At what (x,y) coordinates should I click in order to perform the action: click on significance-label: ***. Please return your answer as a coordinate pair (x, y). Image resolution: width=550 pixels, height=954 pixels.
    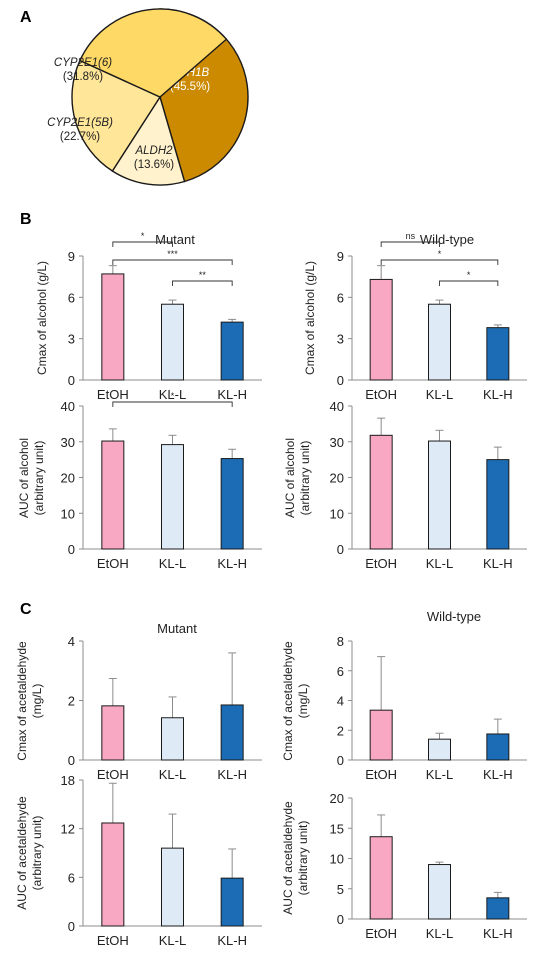
    Looking at the image, I should click on (172, 254).